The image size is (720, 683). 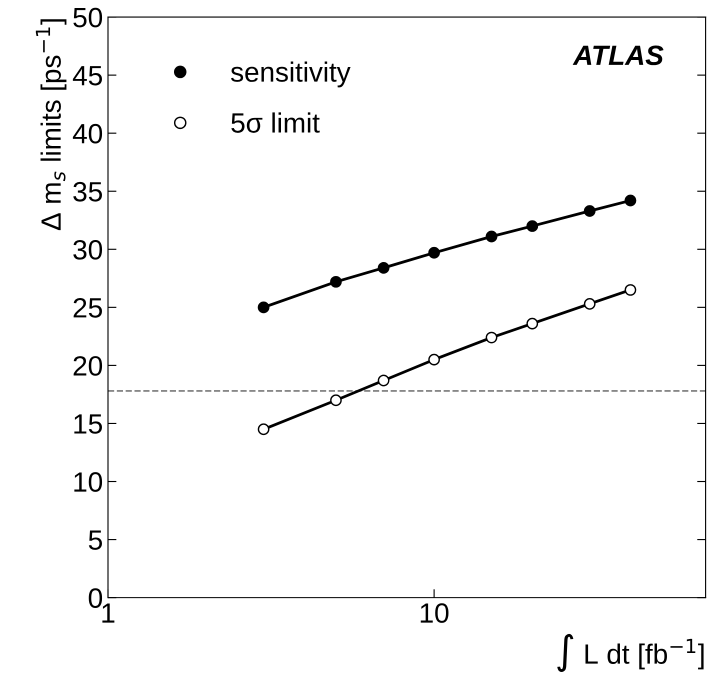 What do you see at coordinates (88, 424) in the screenshot?
I see `y-tick-label: 15` at bounding box center [88, 424].